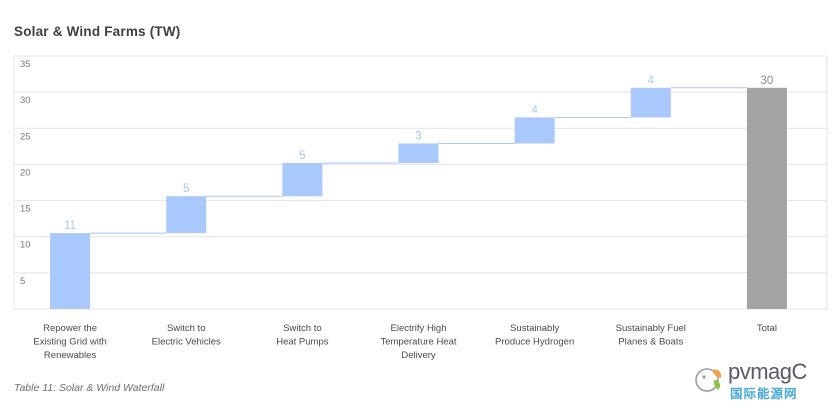 The height and width of the screenshot is (408, 838). I want to click on x-tick-label: Heat Pumps, so click(302, 342).